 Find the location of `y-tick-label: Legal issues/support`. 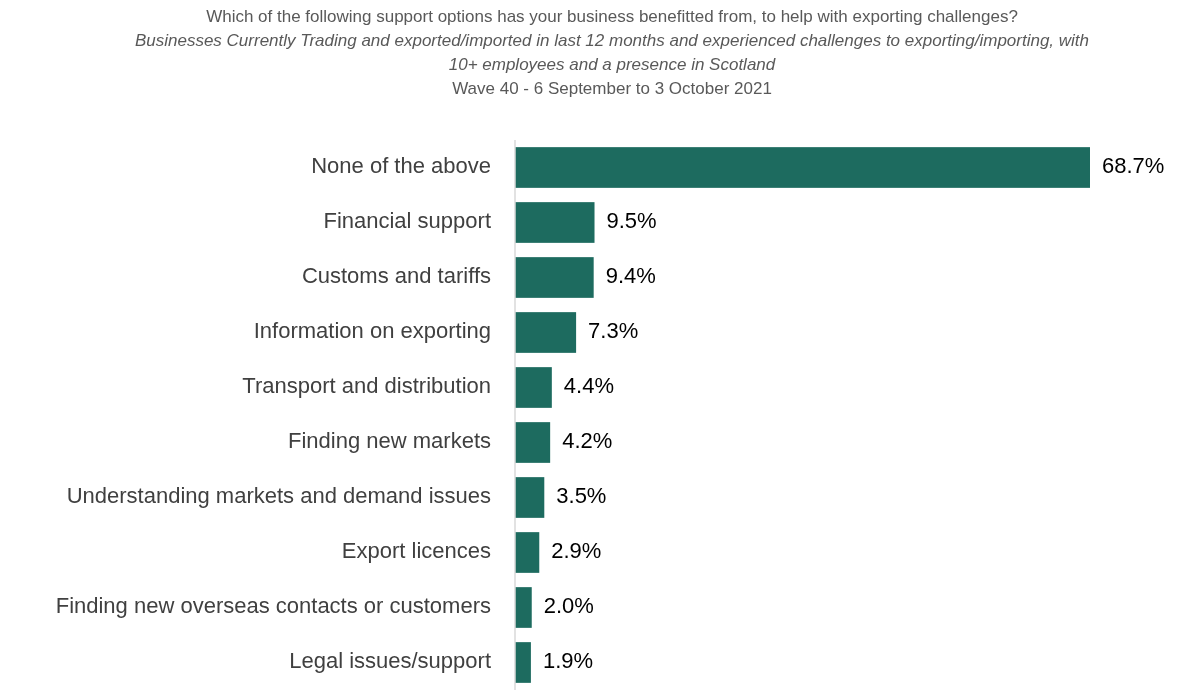

y-tick-label: Legal issues/support is located at coordinates (390, 661).